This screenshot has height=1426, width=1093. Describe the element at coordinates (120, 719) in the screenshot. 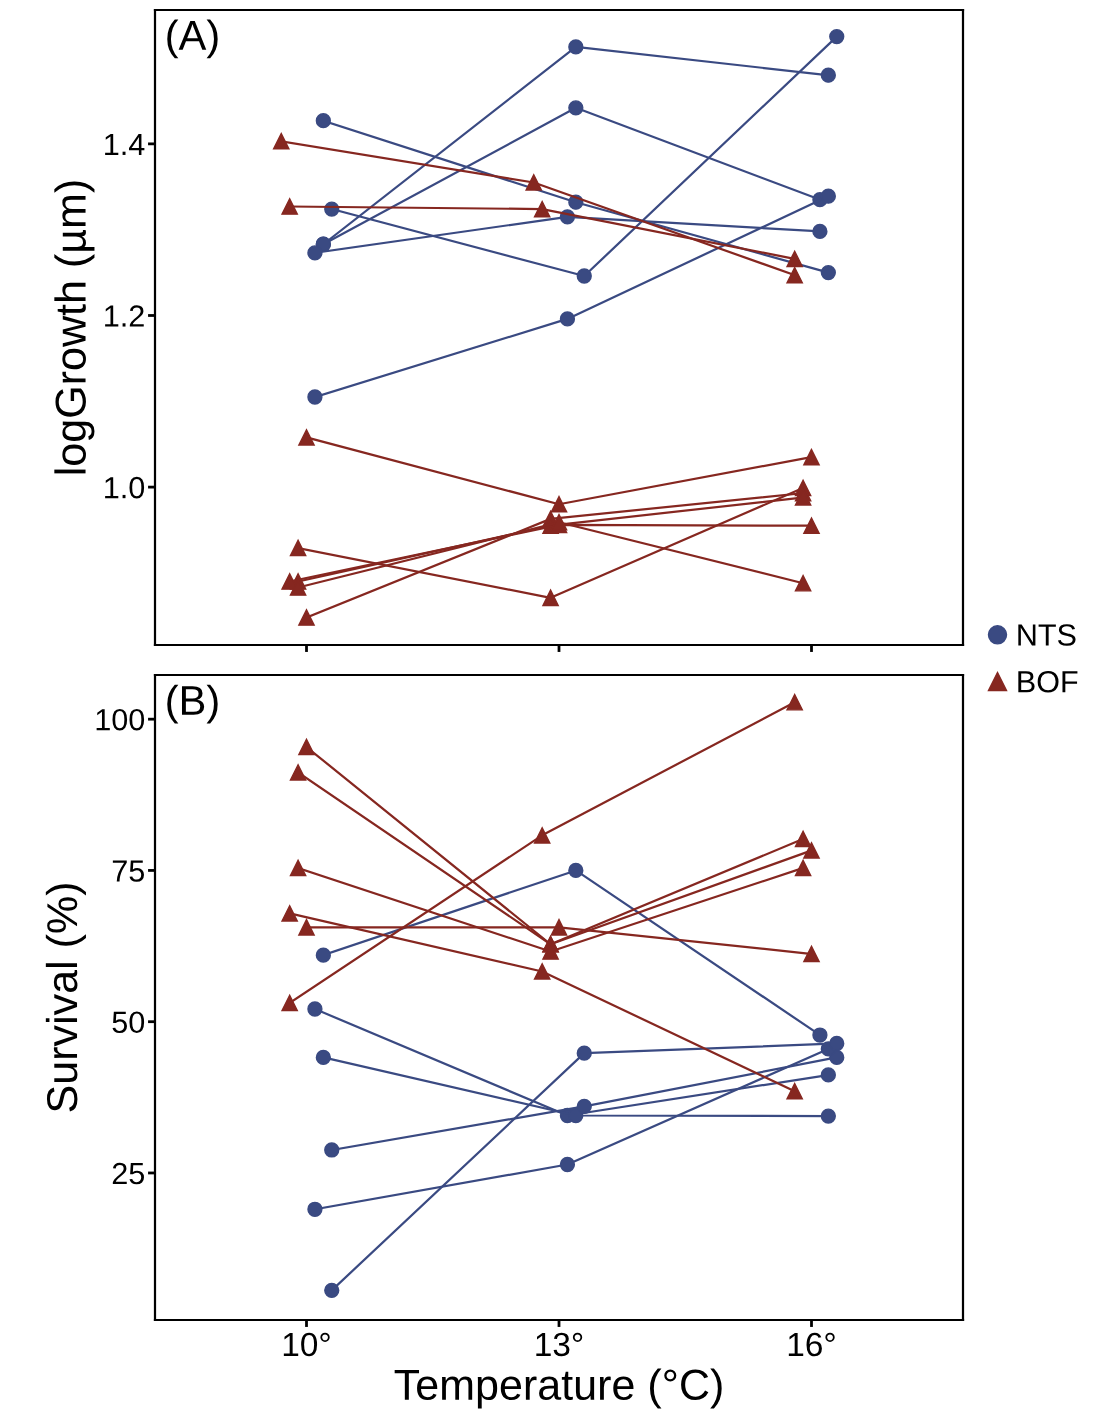

I see `y-tick-label: 100` at that location.